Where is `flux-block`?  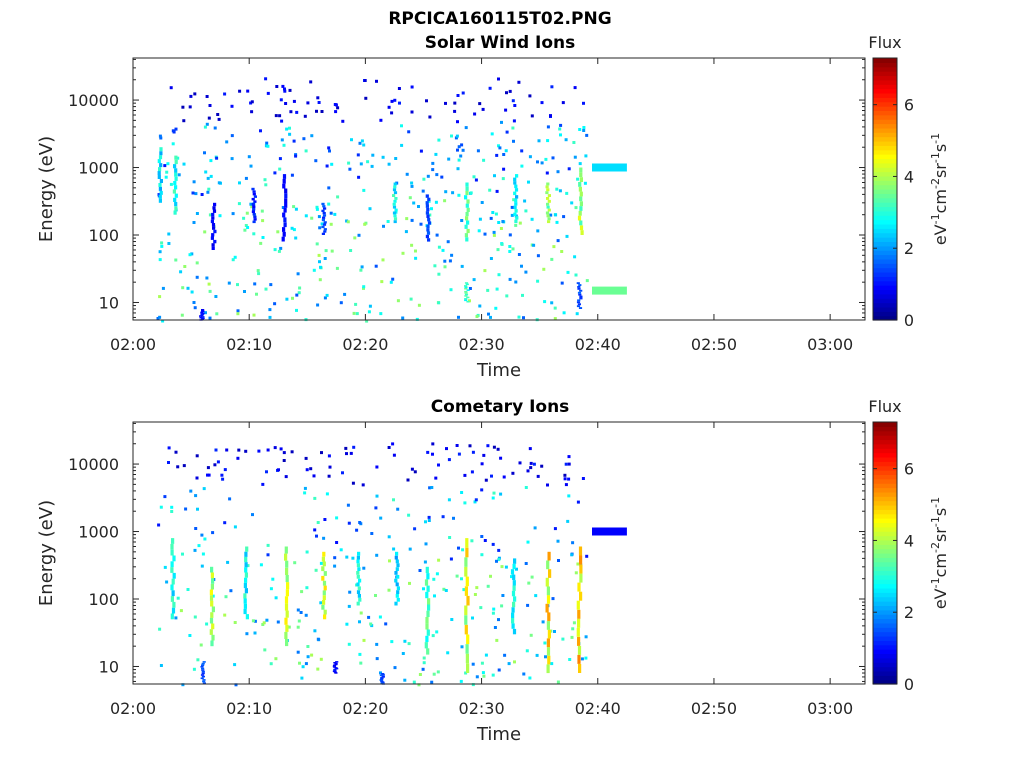 flux-block is located at coordinates (609, 531).